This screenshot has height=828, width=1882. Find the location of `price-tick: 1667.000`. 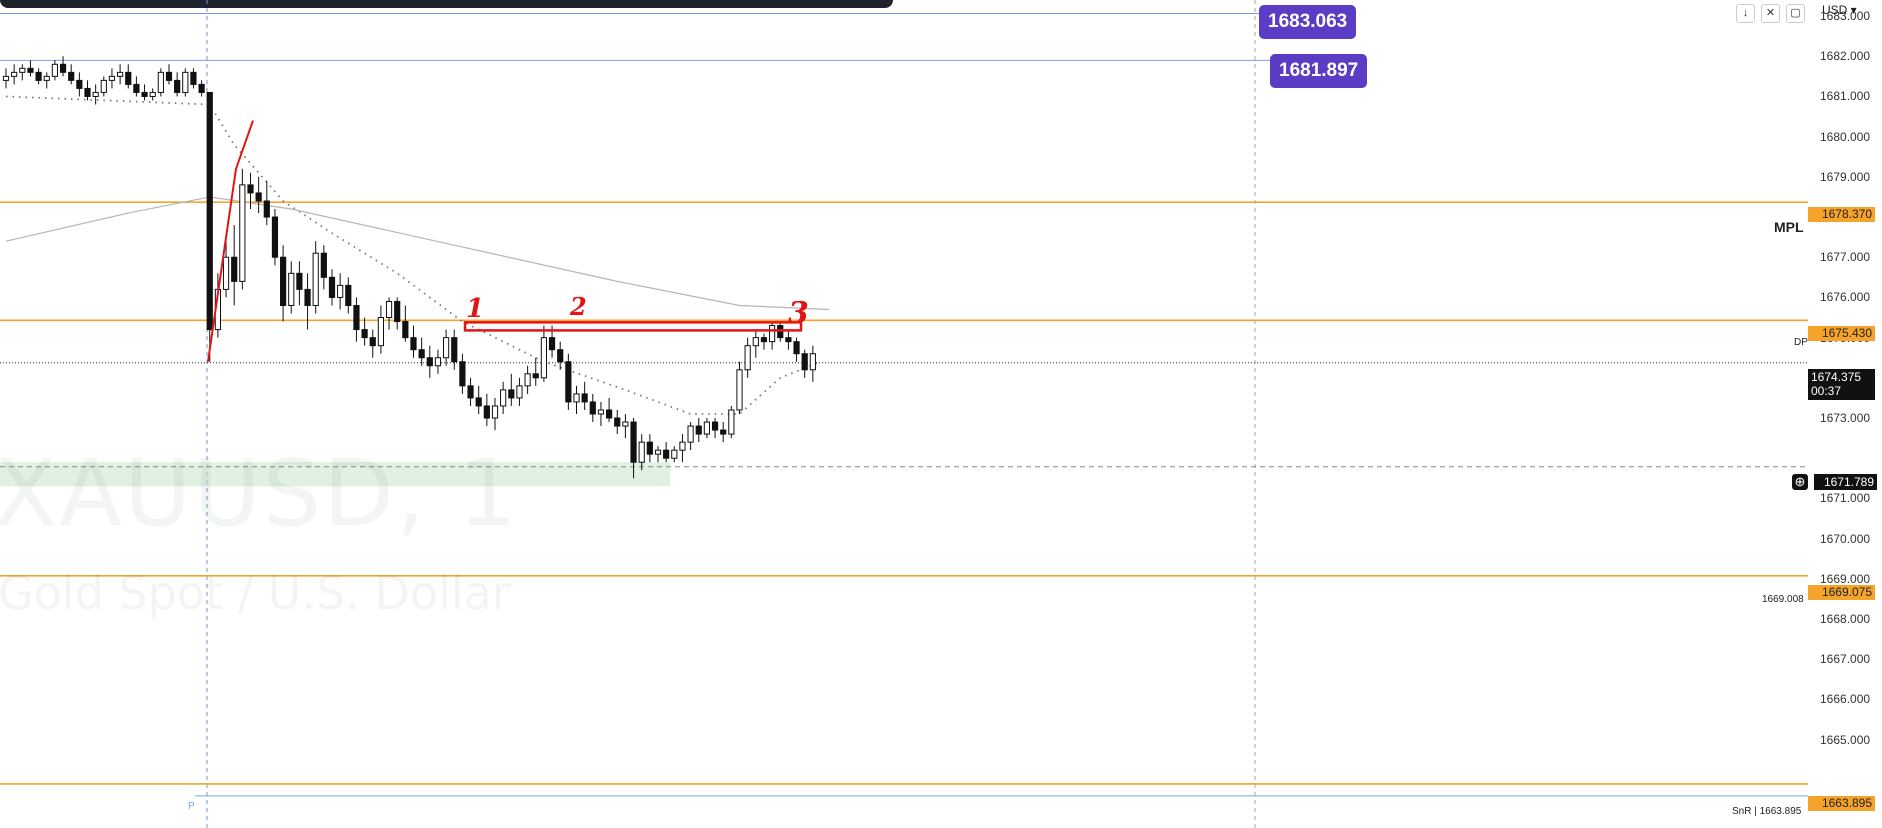

price-tick: 1667.000 is located at coordinates (1845, 659).